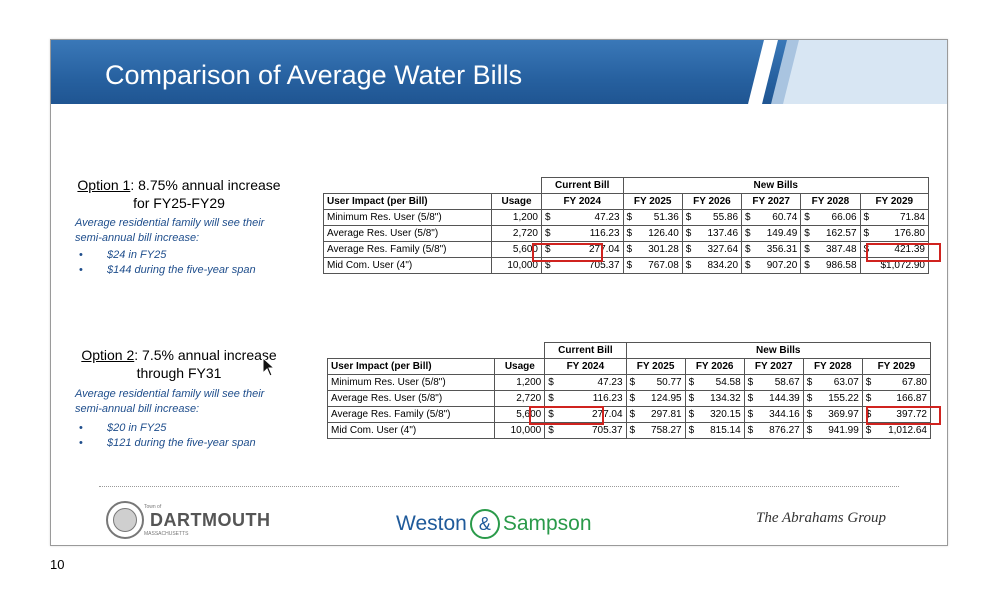  Describe the element at coordinates (407, 201) in the screenshot. I see `user-impact-header: User Impact (per Bill)` at that location.